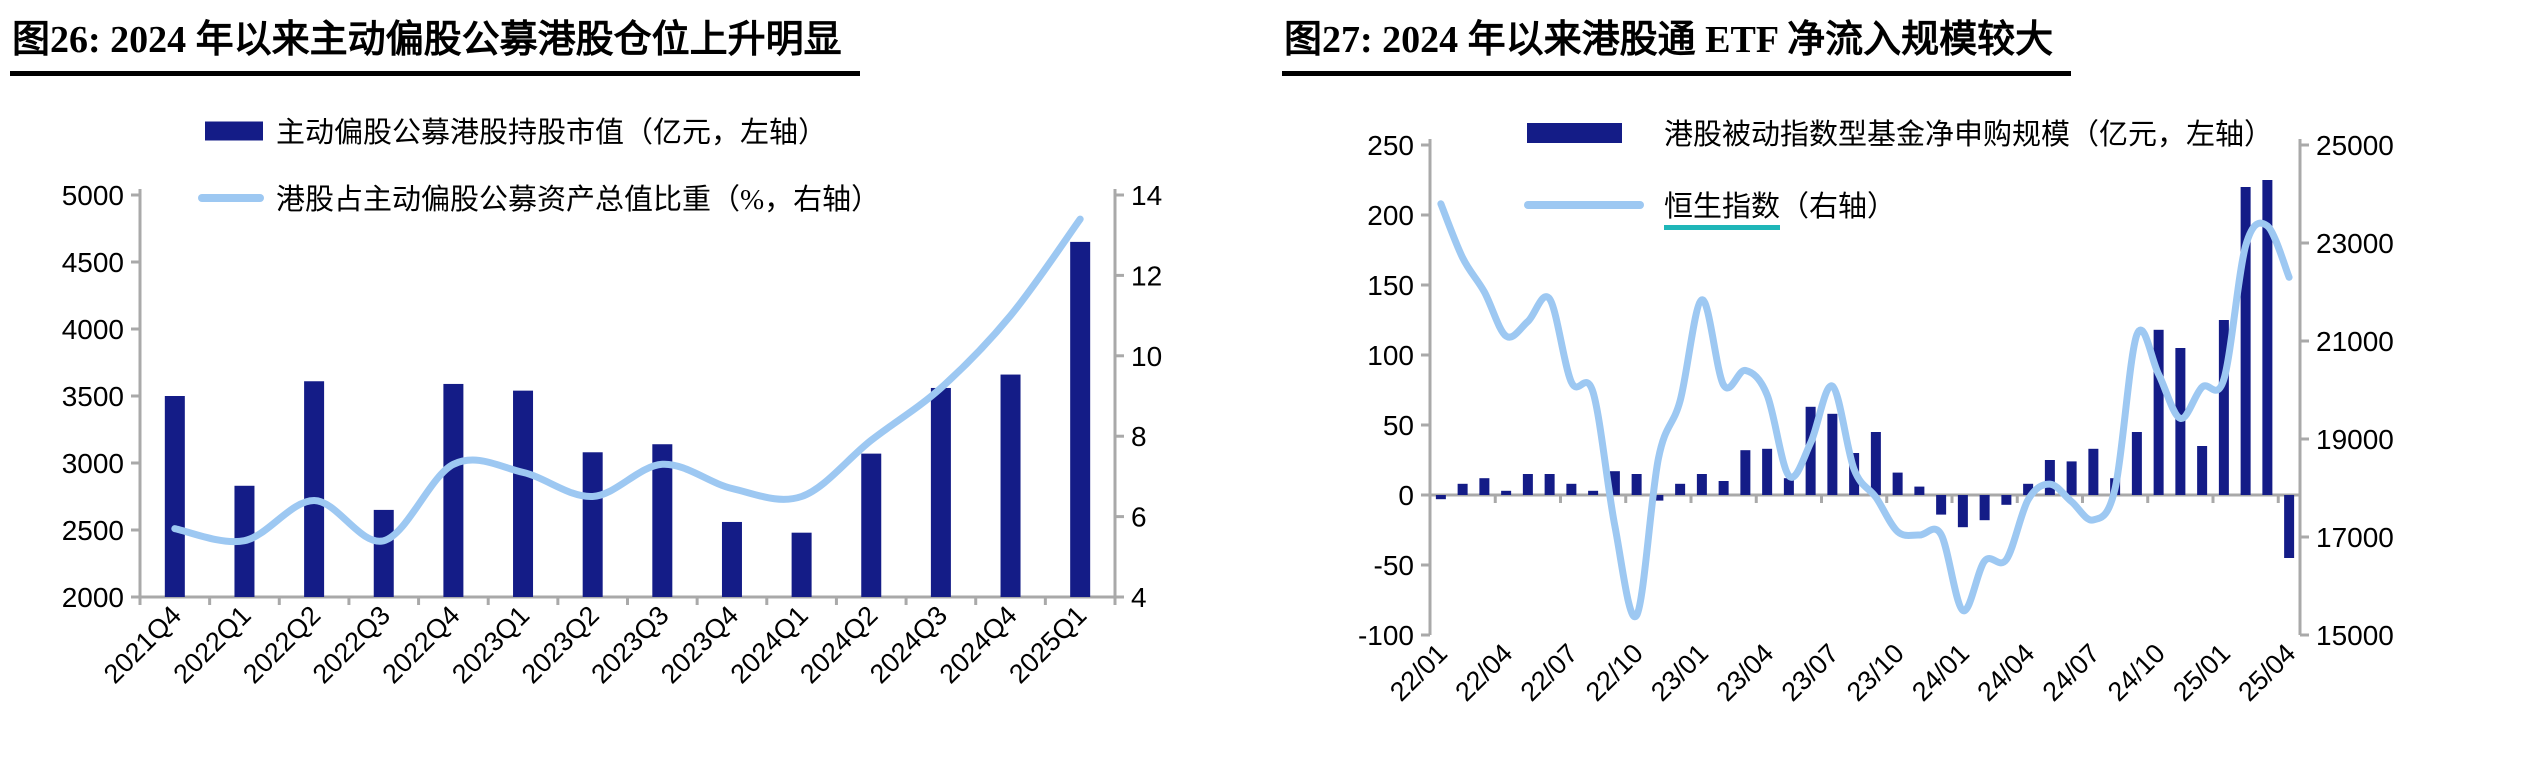 This screenshot has width=2544, height=760. Describe the element at coordinates (523, 493) in the screenshot. I see `bar-2023Q1` at that location.